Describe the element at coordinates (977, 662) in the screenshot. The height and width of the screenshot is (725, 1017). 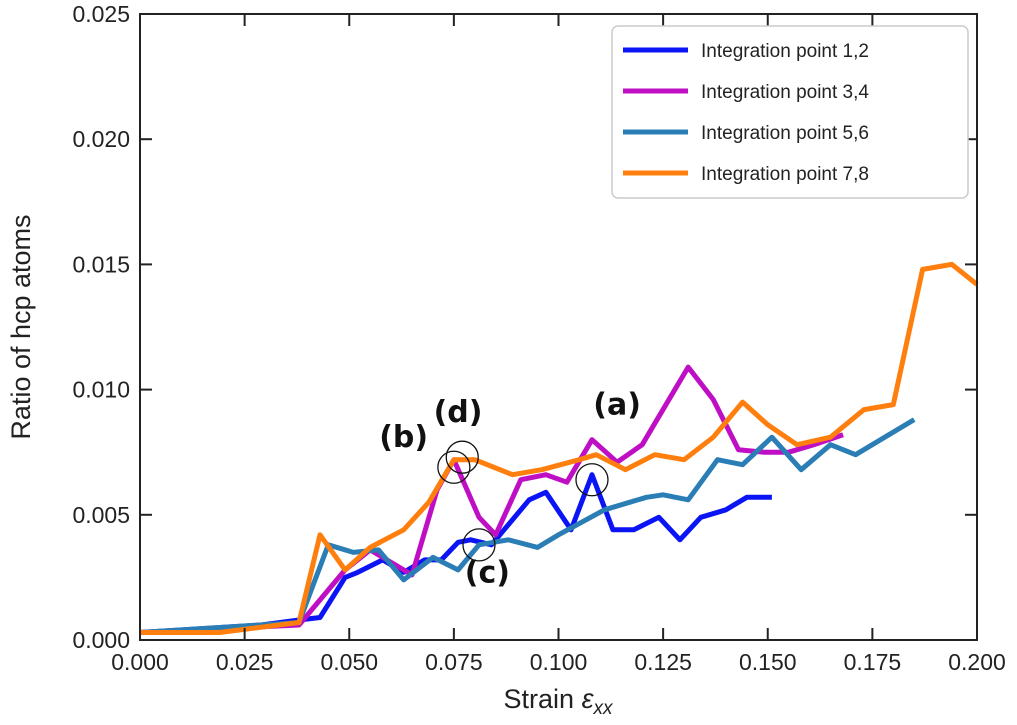
I see `x-tick-label: 0.200` at that location.